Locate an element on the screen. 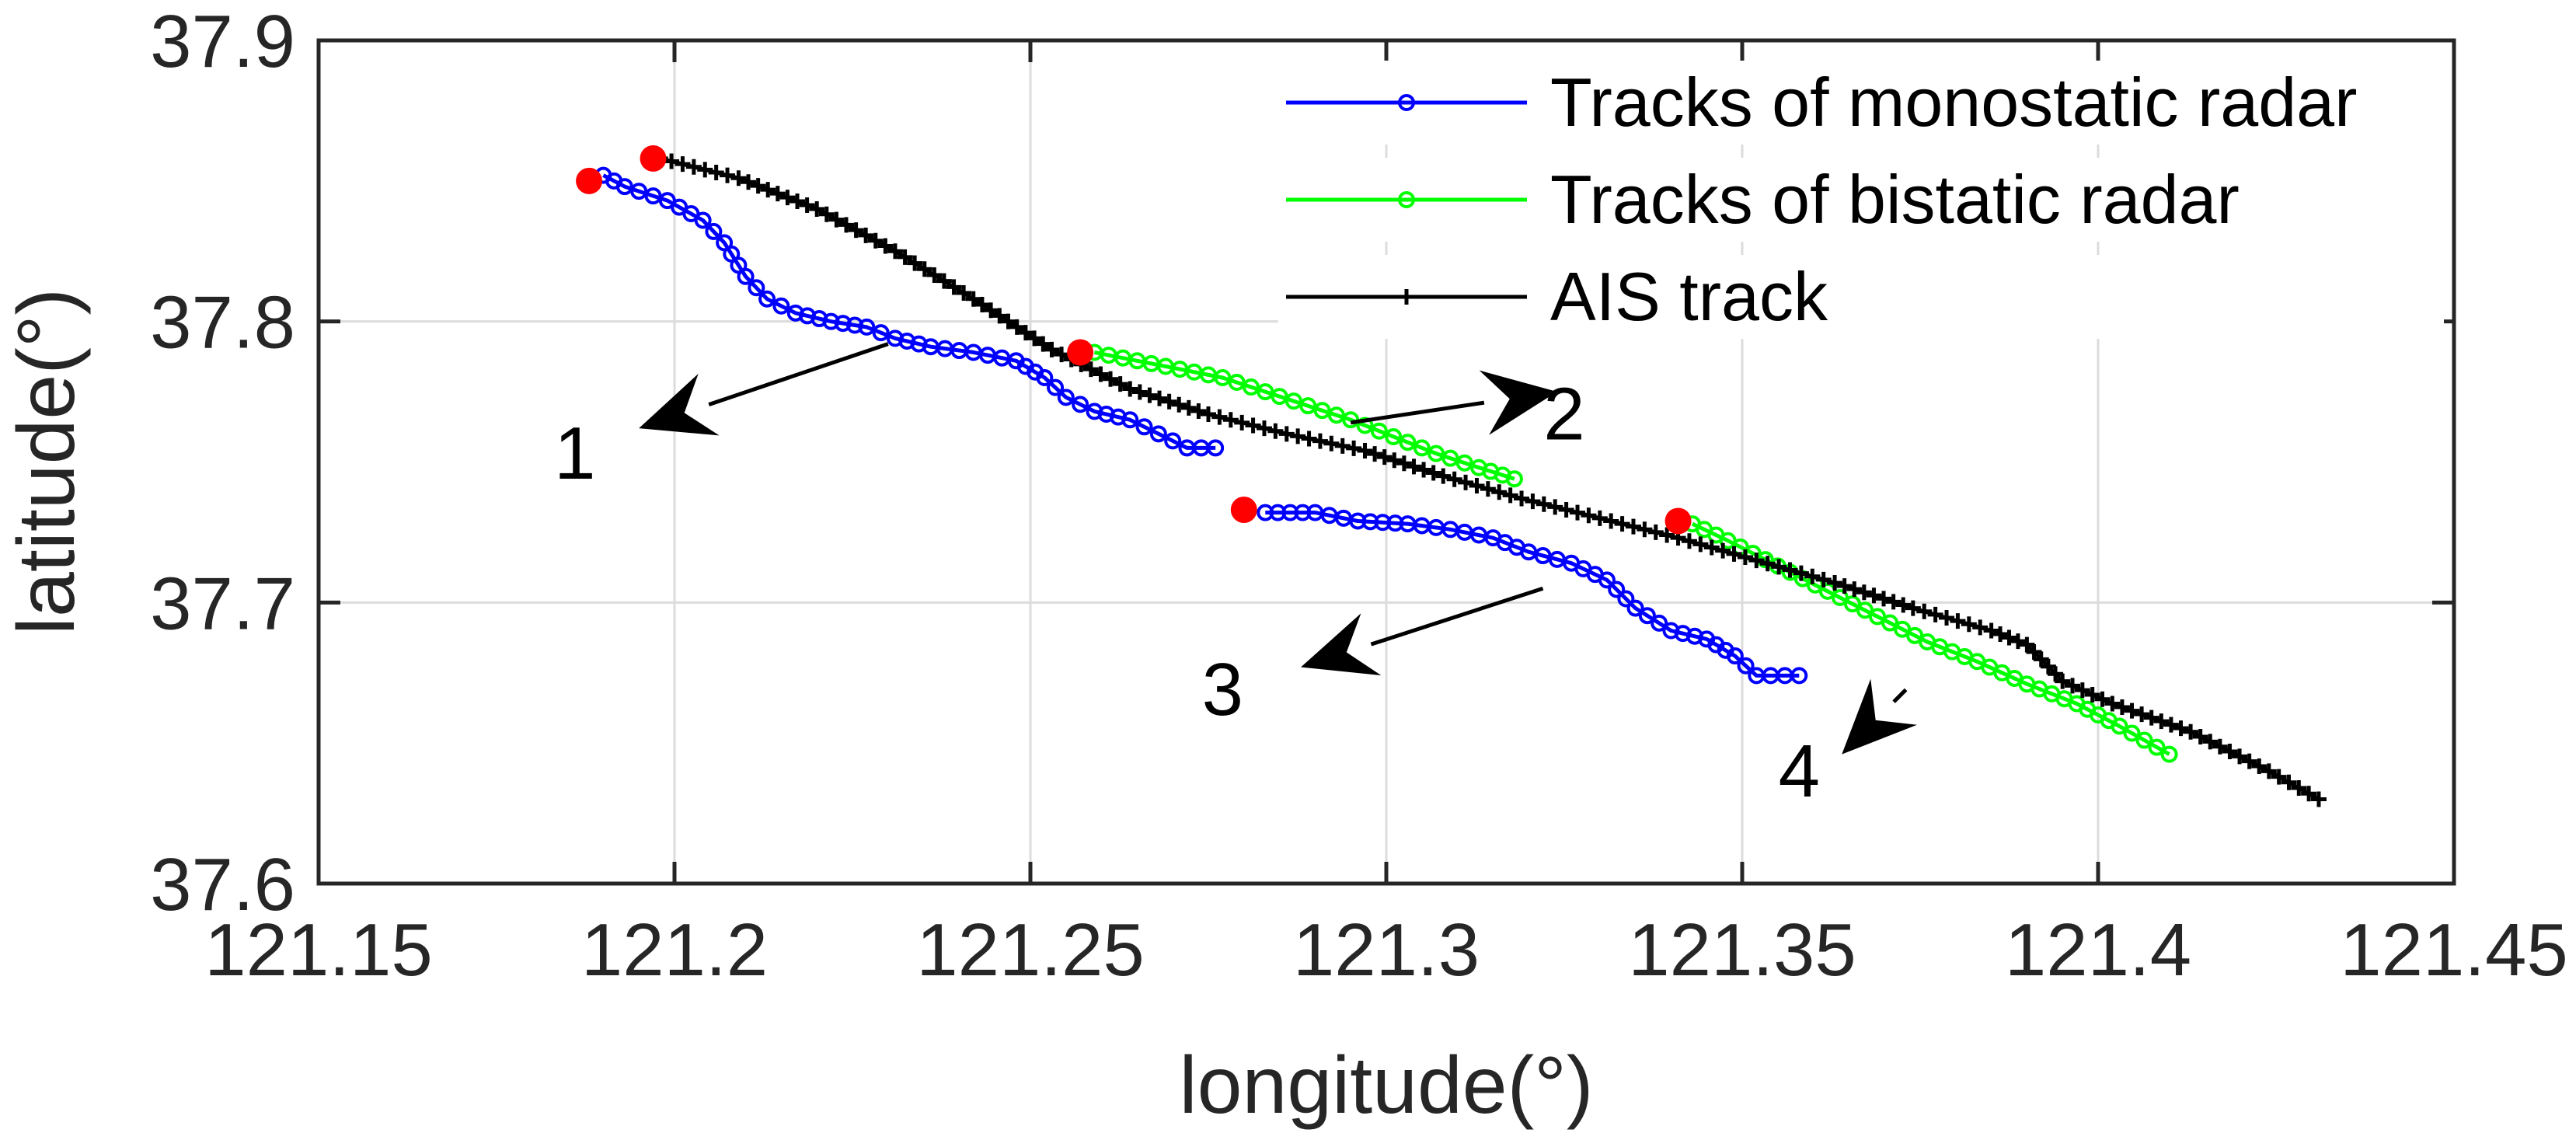  start-points is located at coordinates (1134, 340).